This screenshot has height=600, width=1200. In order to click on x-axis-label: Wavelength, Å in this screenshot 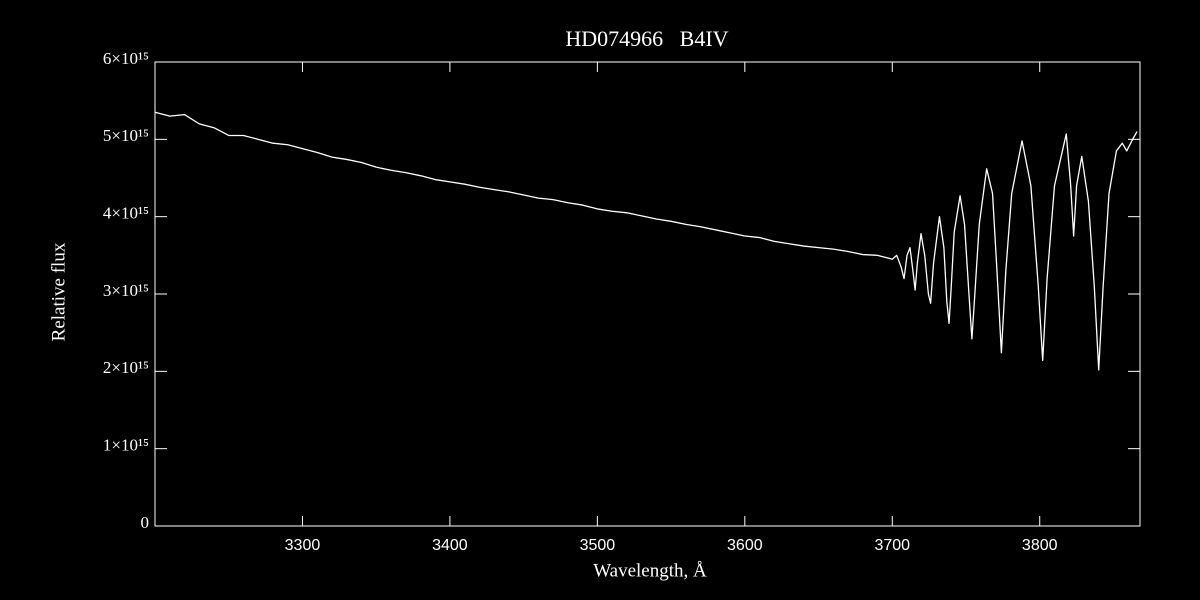, I will do `click(650, 570)`.